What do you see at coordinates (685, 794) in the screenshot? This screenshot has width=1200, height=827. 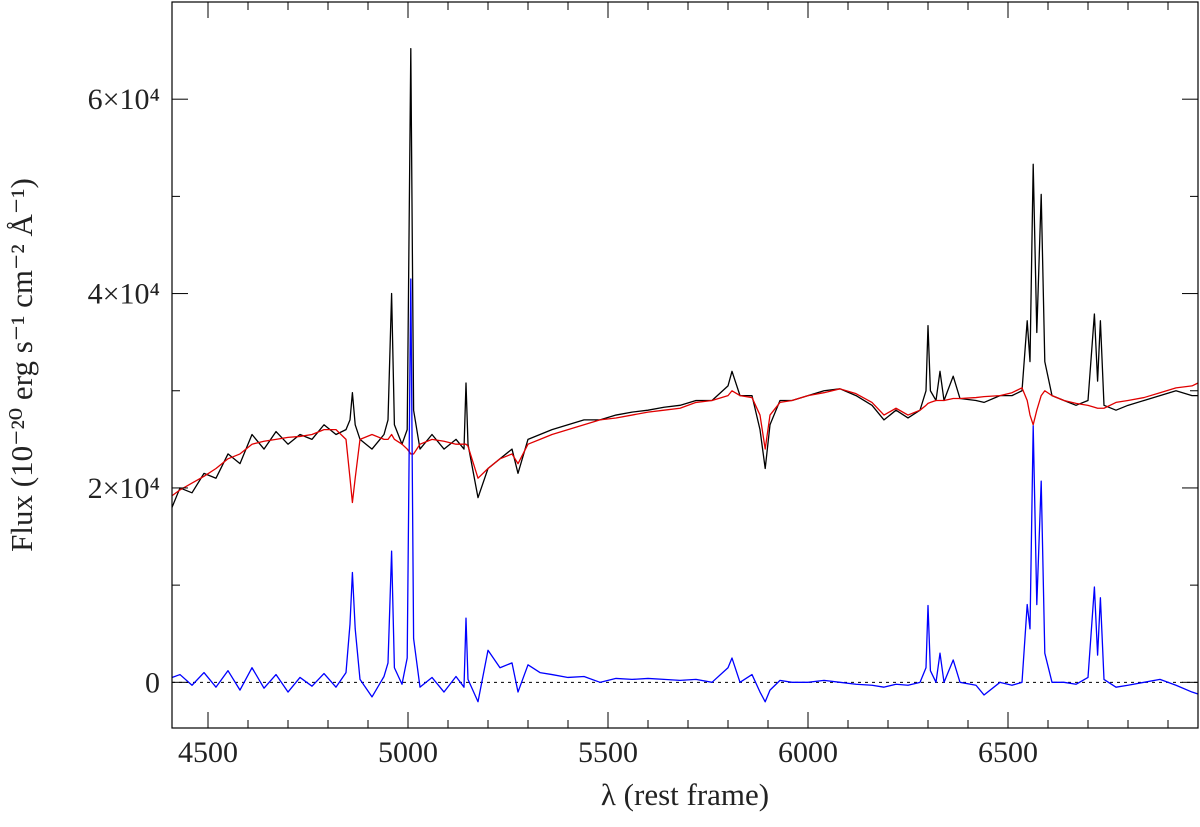 I see `x-axis-title: λ (rest frame)` at bounding box center [685, 794].